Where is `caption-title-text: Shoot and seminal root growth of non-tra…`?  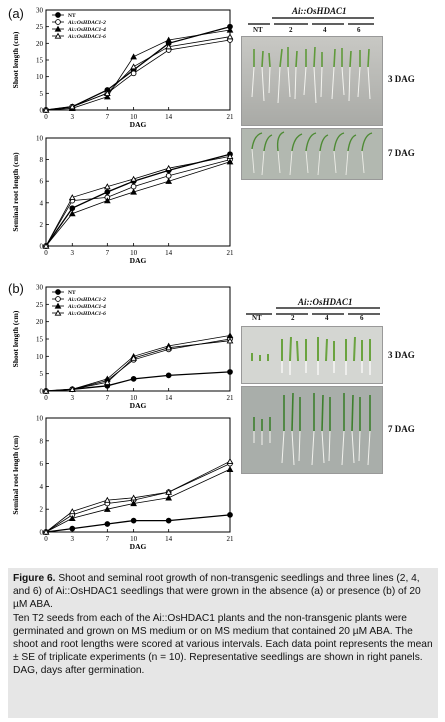 caption-title-text: Shoot and seminal root growth of non-tra… is located at coordinates (217, 592).